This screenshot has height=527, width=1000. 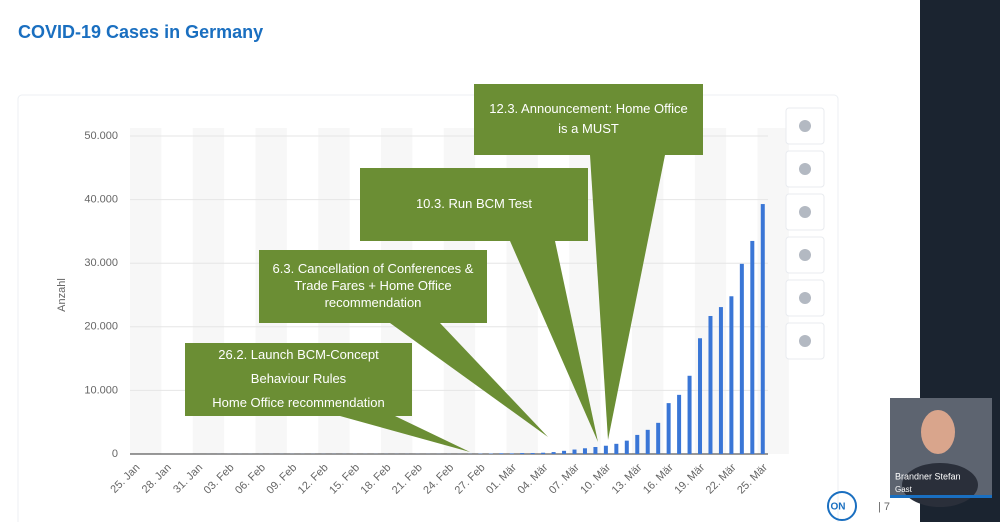 What do you see at coordinates (62, 295) in the screenshot?
I see `y-axis-label: Anzahl` at bounding box center [62, 295].